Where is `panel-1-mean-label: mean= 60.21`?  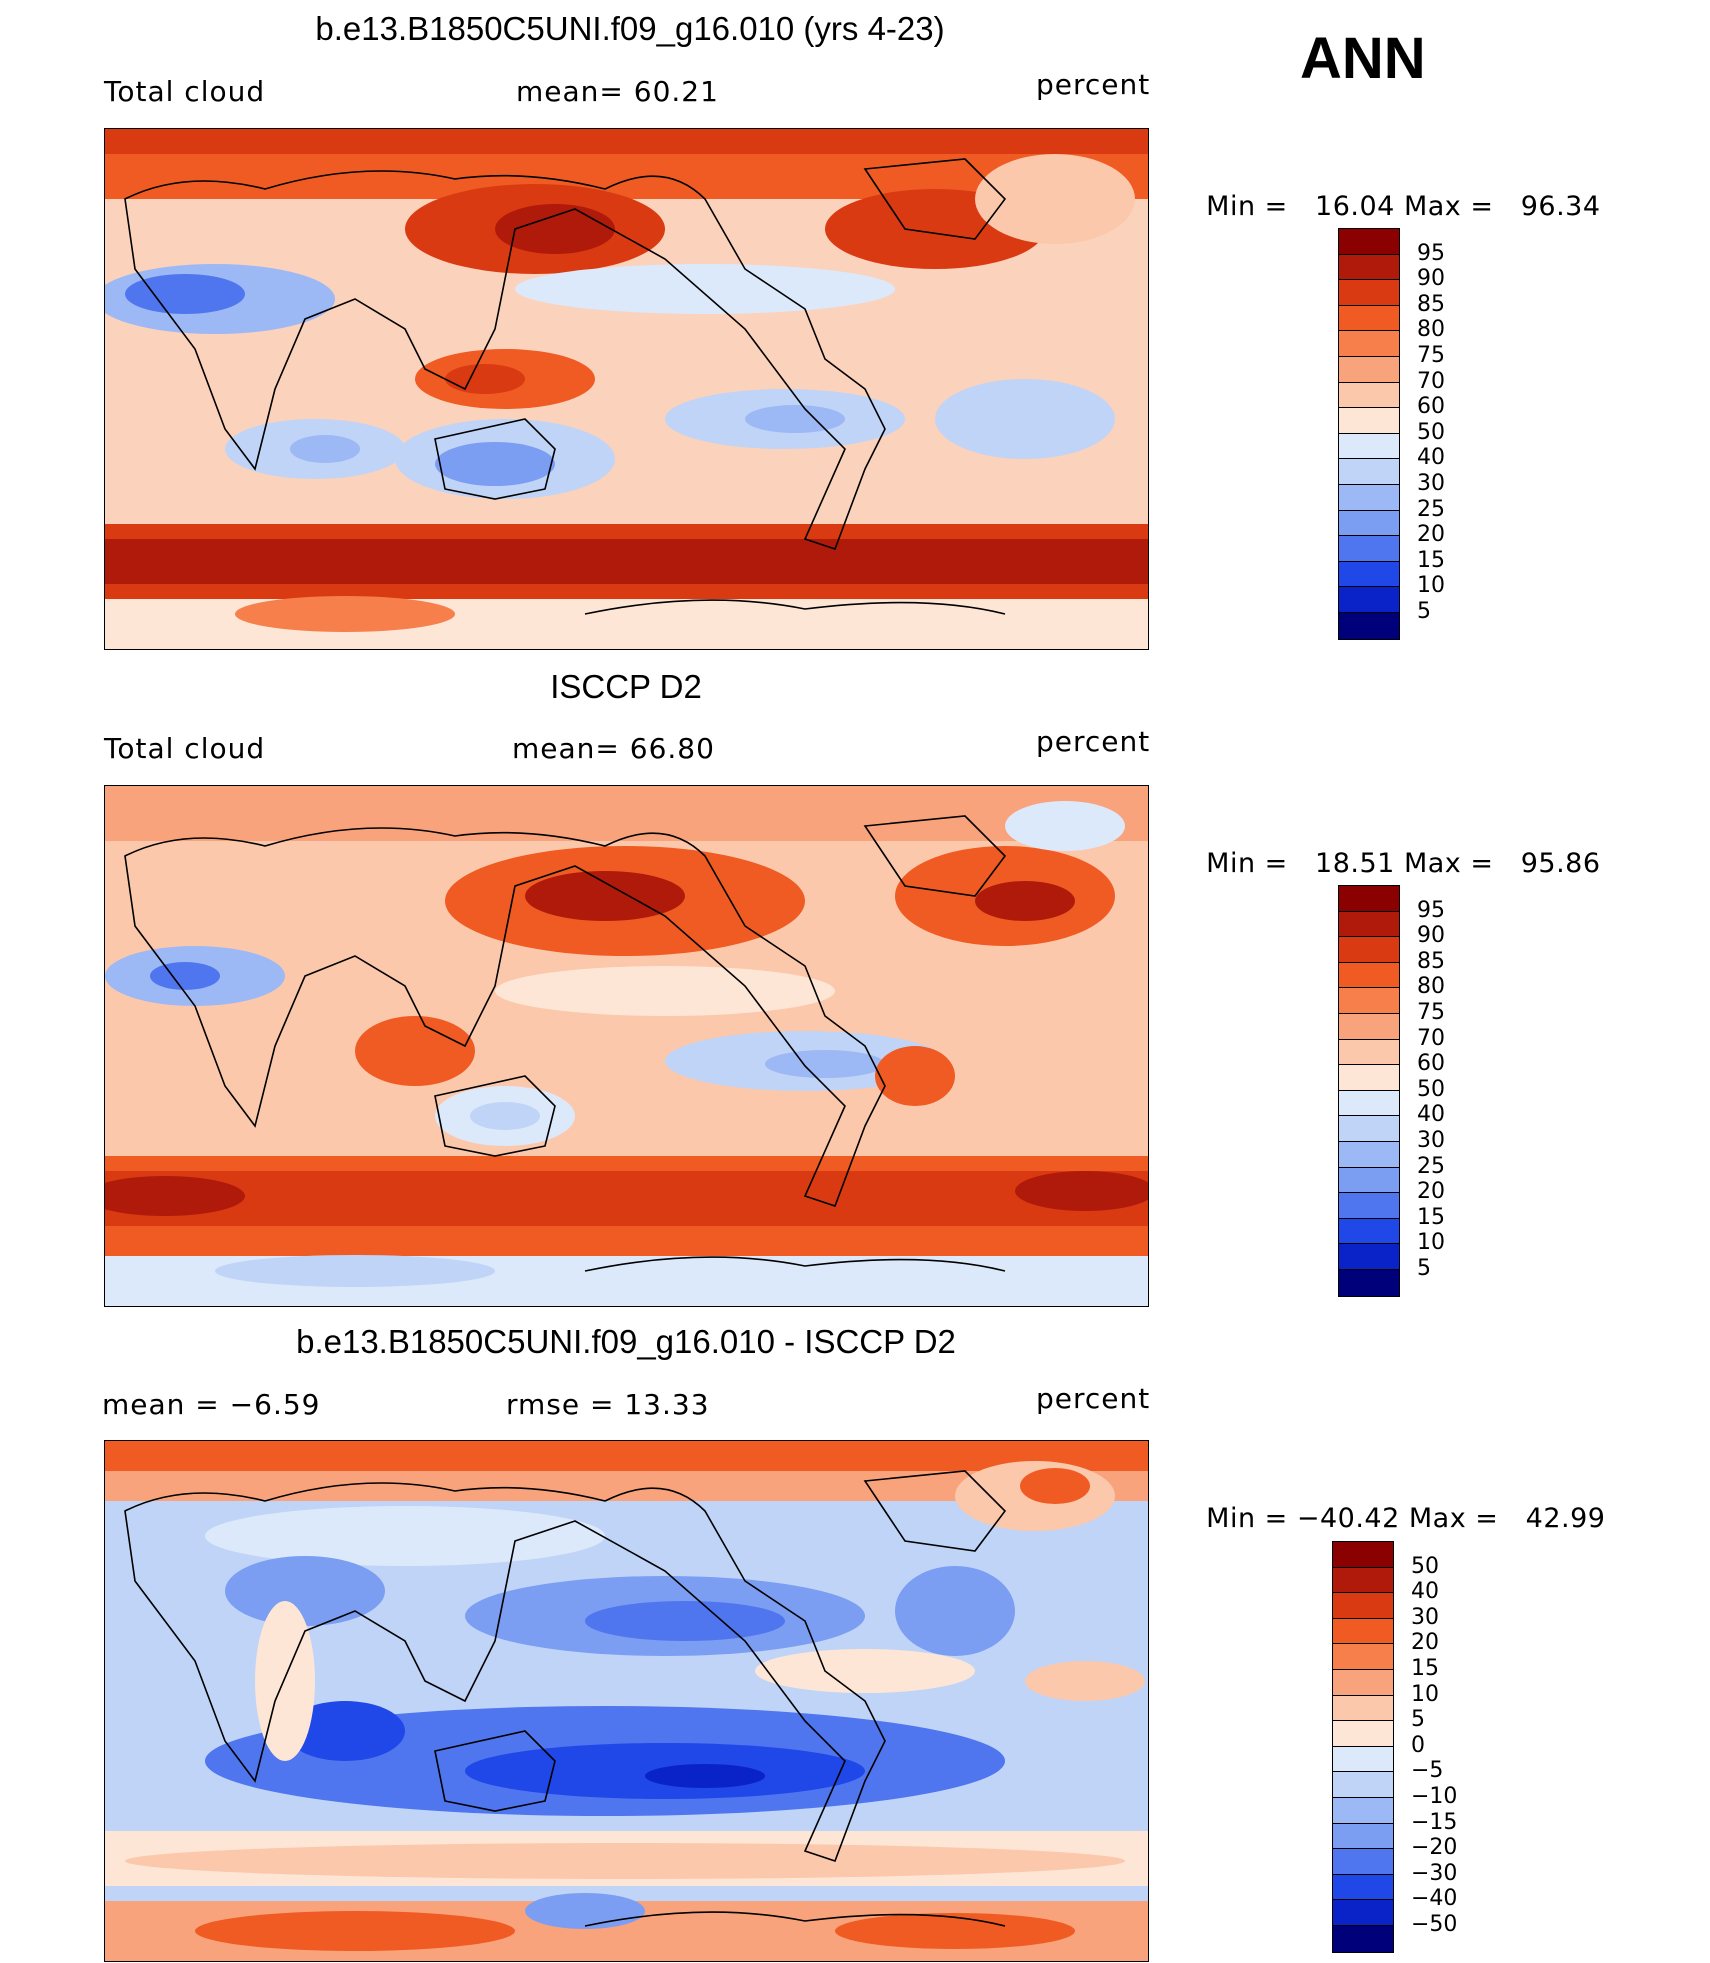
panel-1-mean-label: mean= 60.21 is located at coordinates (617, 91).